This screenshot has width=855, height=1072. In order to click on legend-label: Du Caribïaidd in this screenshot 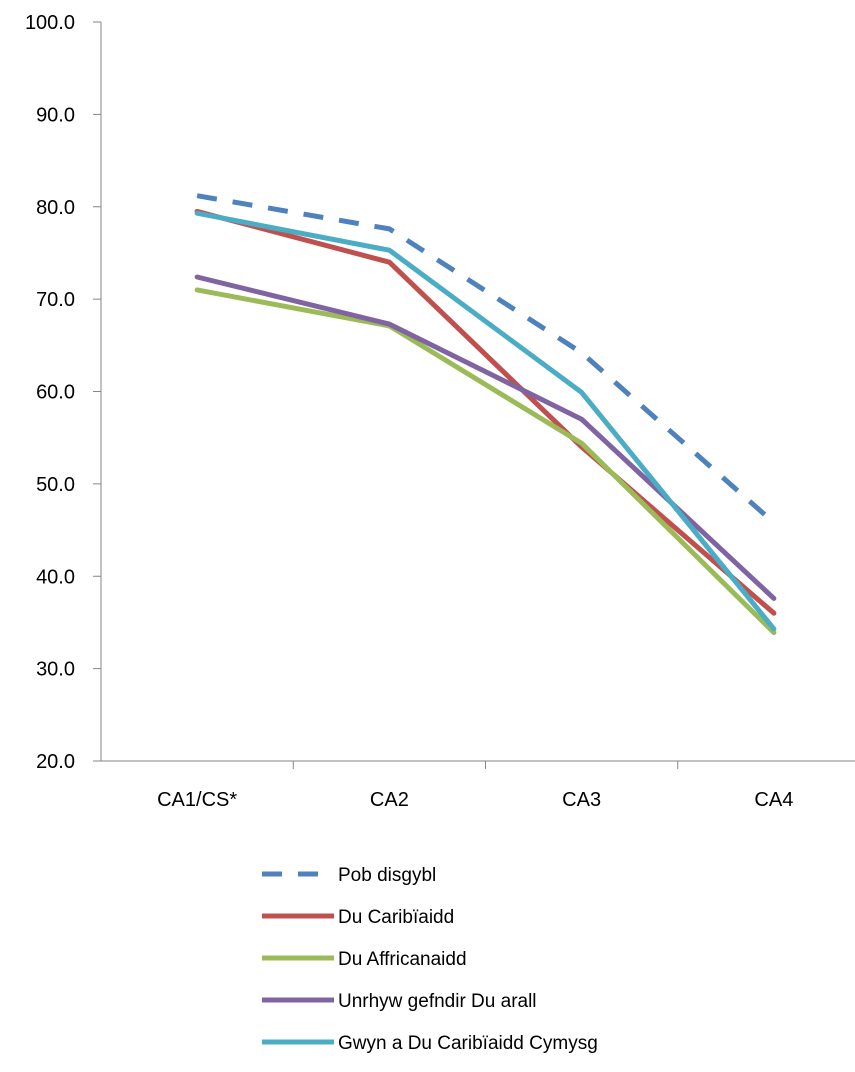, I will do `click(396, 917)`.